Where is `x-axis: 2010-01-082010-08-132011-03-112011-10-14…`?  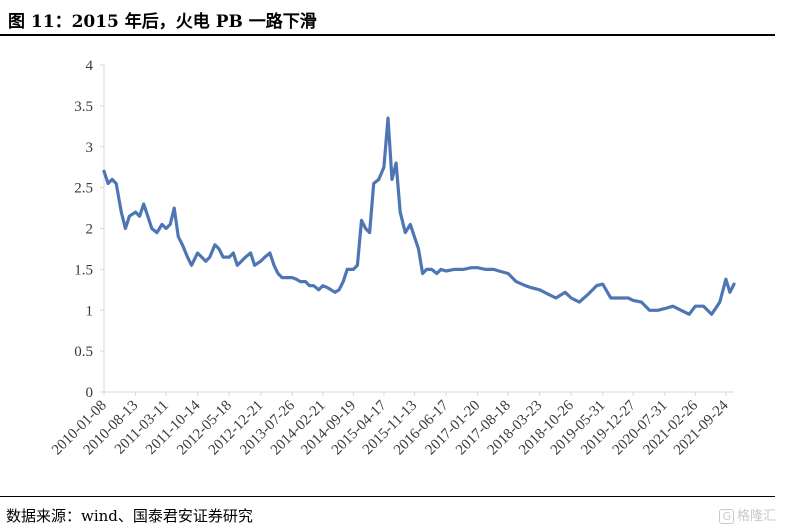
x-axis: 2010-01-082010-08-132011-03-112011-10-14… is located at coordinates (391, 424).